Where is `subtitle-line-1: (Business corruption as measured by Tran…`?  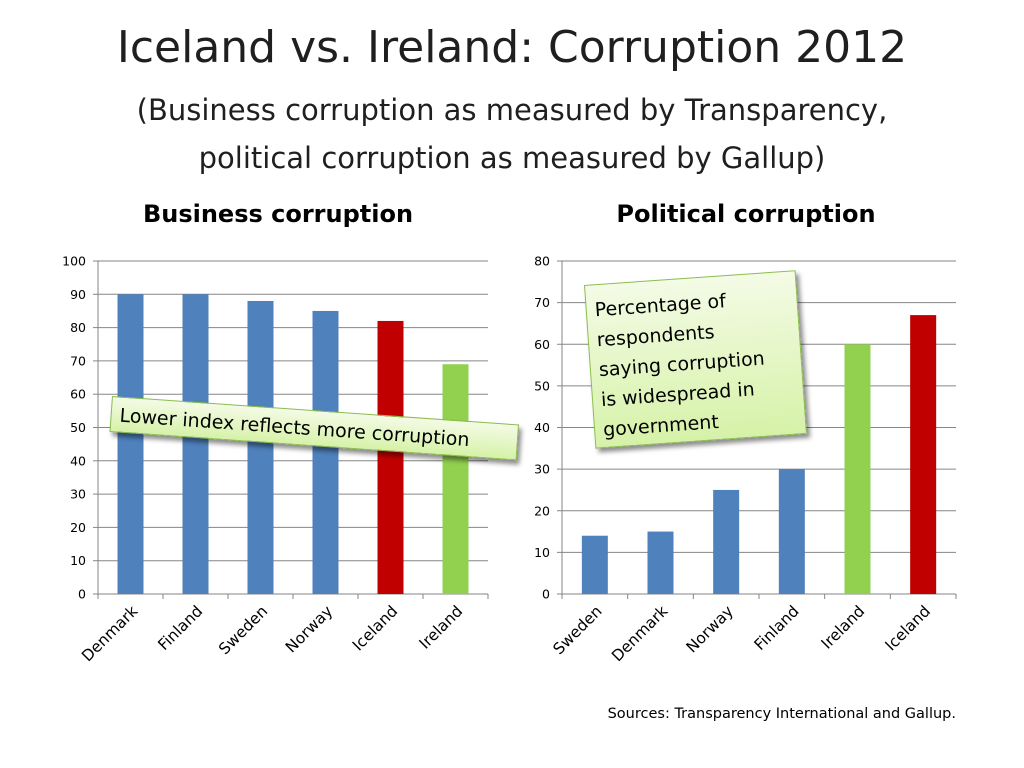
subtitle-line-1: (Business corruption as measured by Tran… is located at coordinates (512, 110).